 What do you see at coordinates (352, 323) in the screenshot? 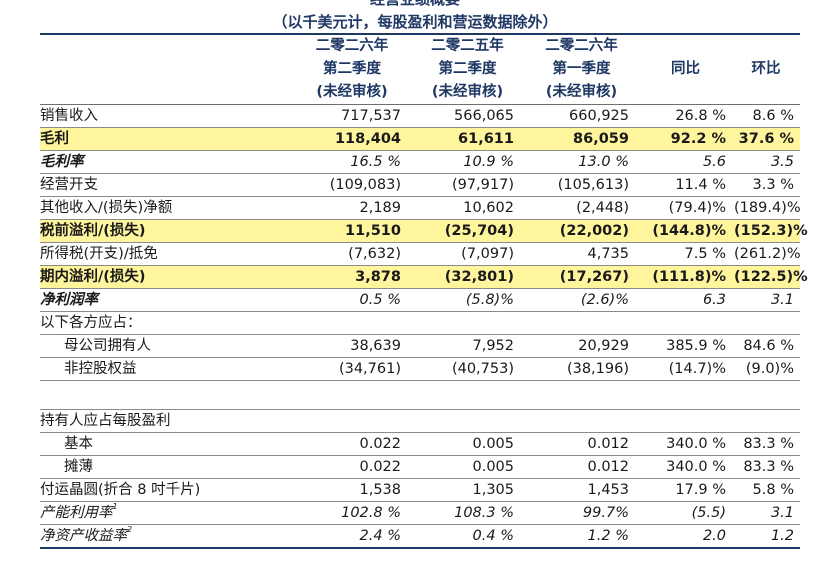
I see `cell-v1` at bounding box center [352, 323].